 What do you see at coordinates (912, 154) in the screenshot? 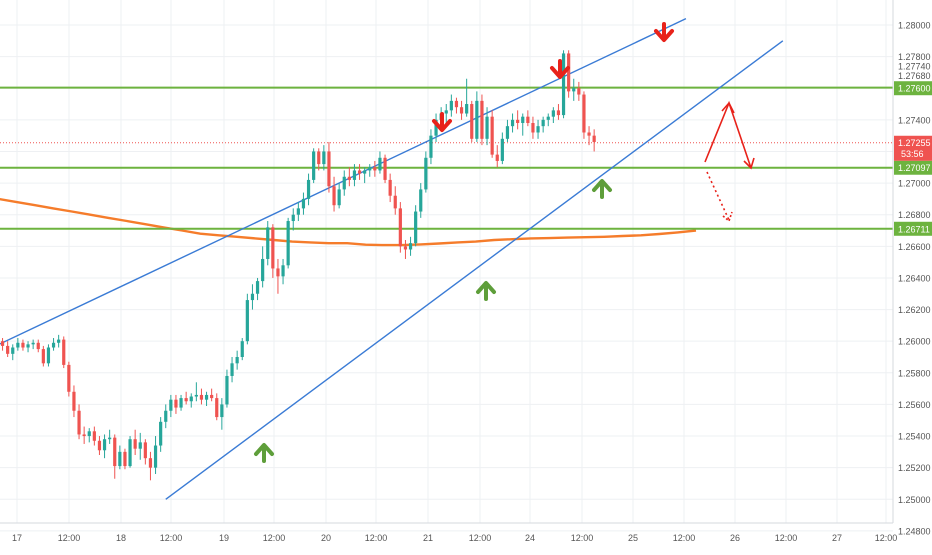
I see `countdown-label: 53:56` at bounding box center [912, 154].